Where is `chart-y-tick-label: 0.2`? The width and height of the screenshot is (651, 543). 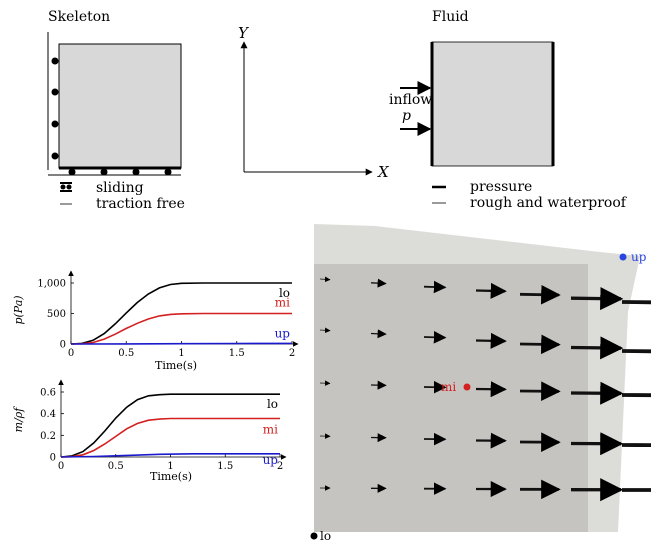
chart-y-tick-label: 0.2 is located at coordinates (48, 436).